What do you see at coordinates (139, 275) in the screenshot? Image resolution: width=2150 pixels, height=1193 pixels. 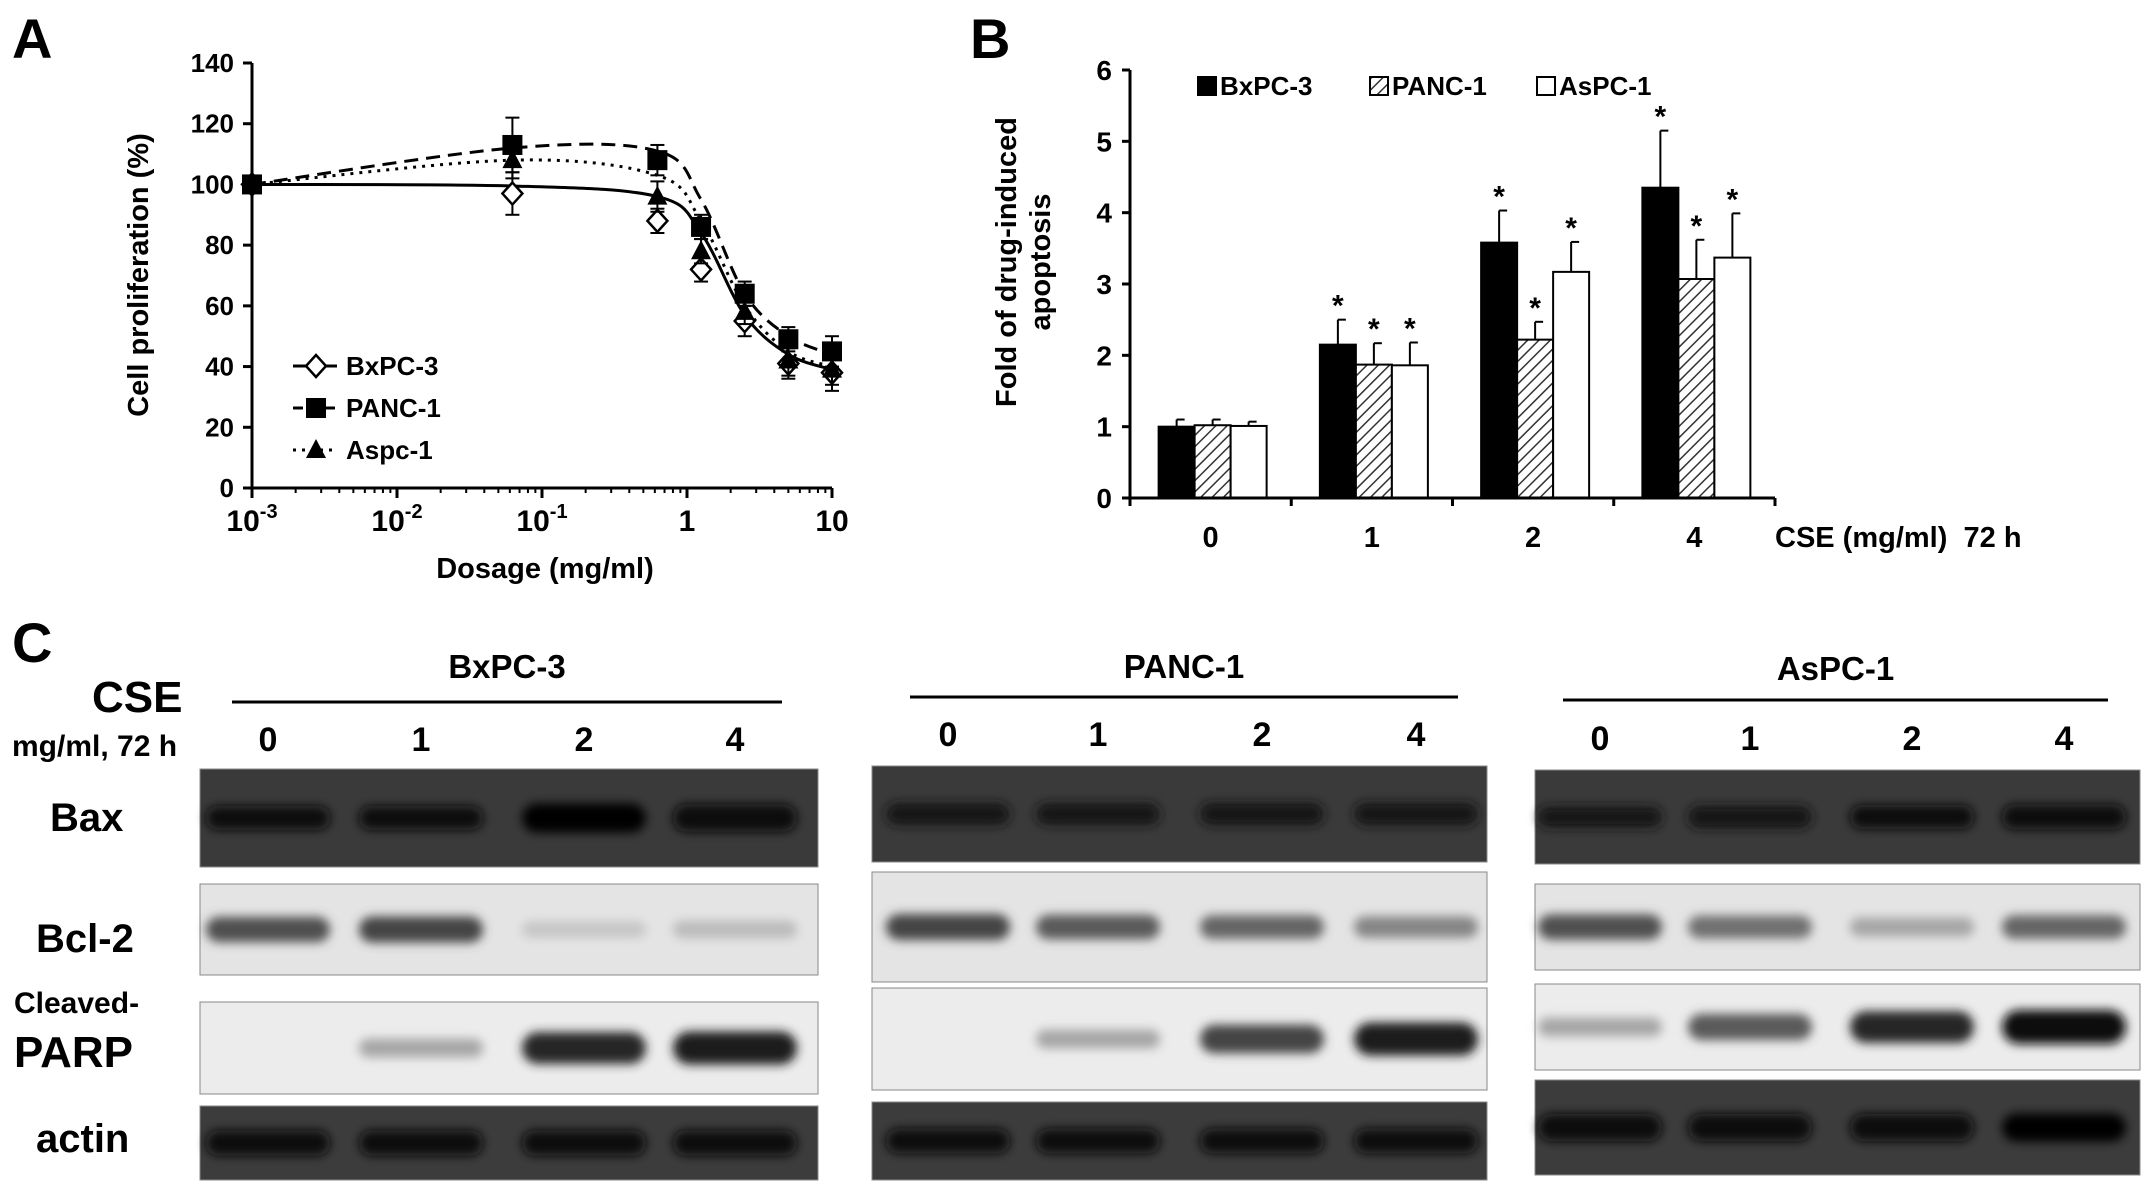 I see `panel-a-y-axis-label: Cell proliferation (%)` at bounding box center [139, 275].